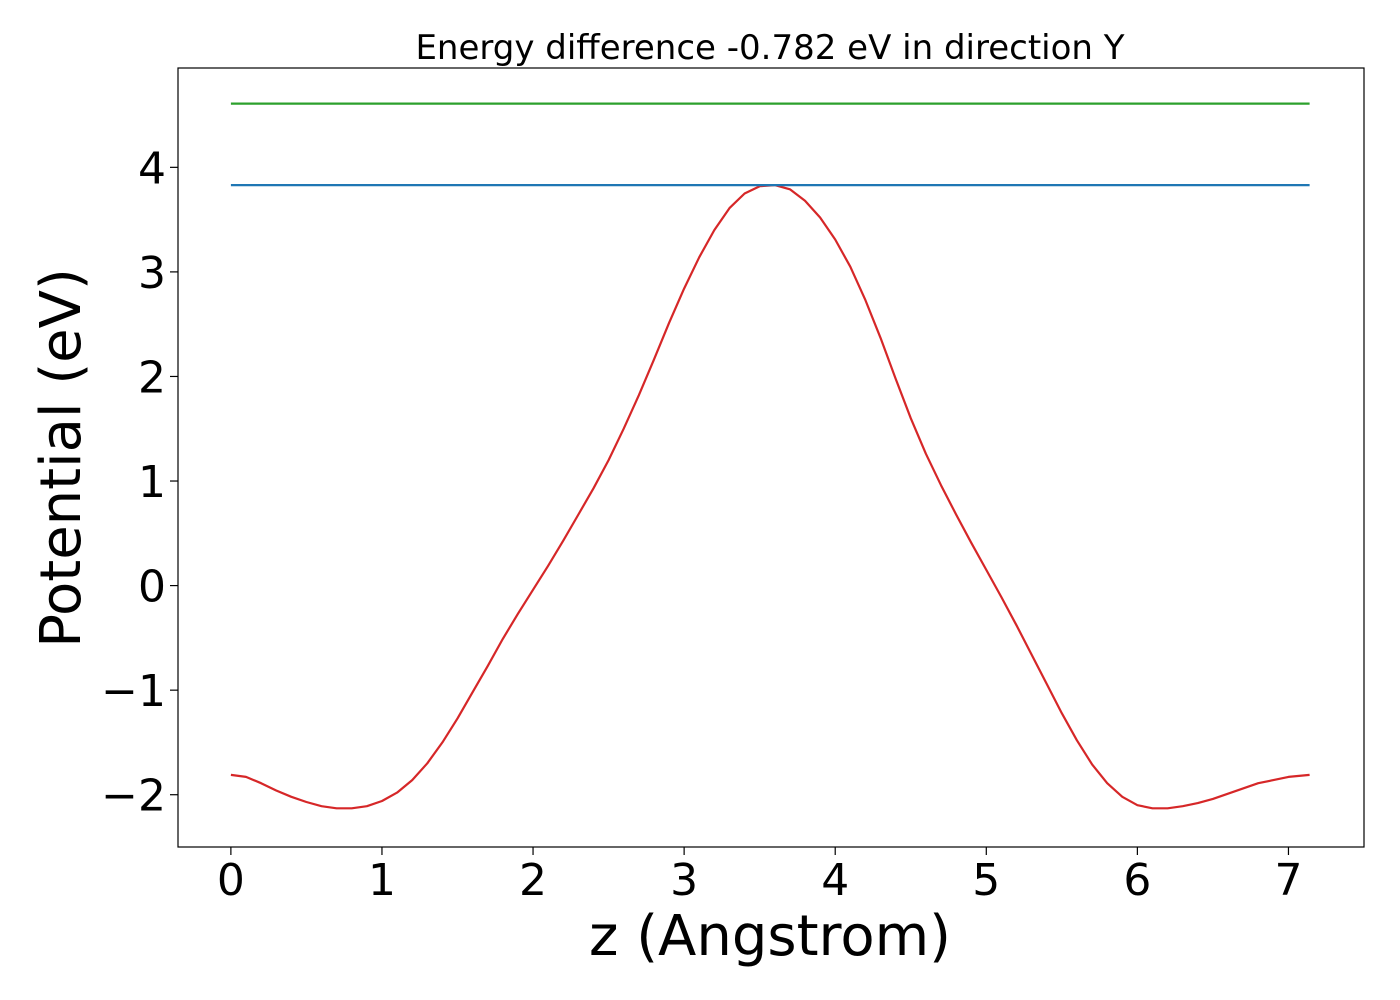 Image resolution: width=1400 pixels, height=1000 pixels. I want to click on x-axis-ticks: 0 1 2 3 4 5 6 7, so click(759, 876).